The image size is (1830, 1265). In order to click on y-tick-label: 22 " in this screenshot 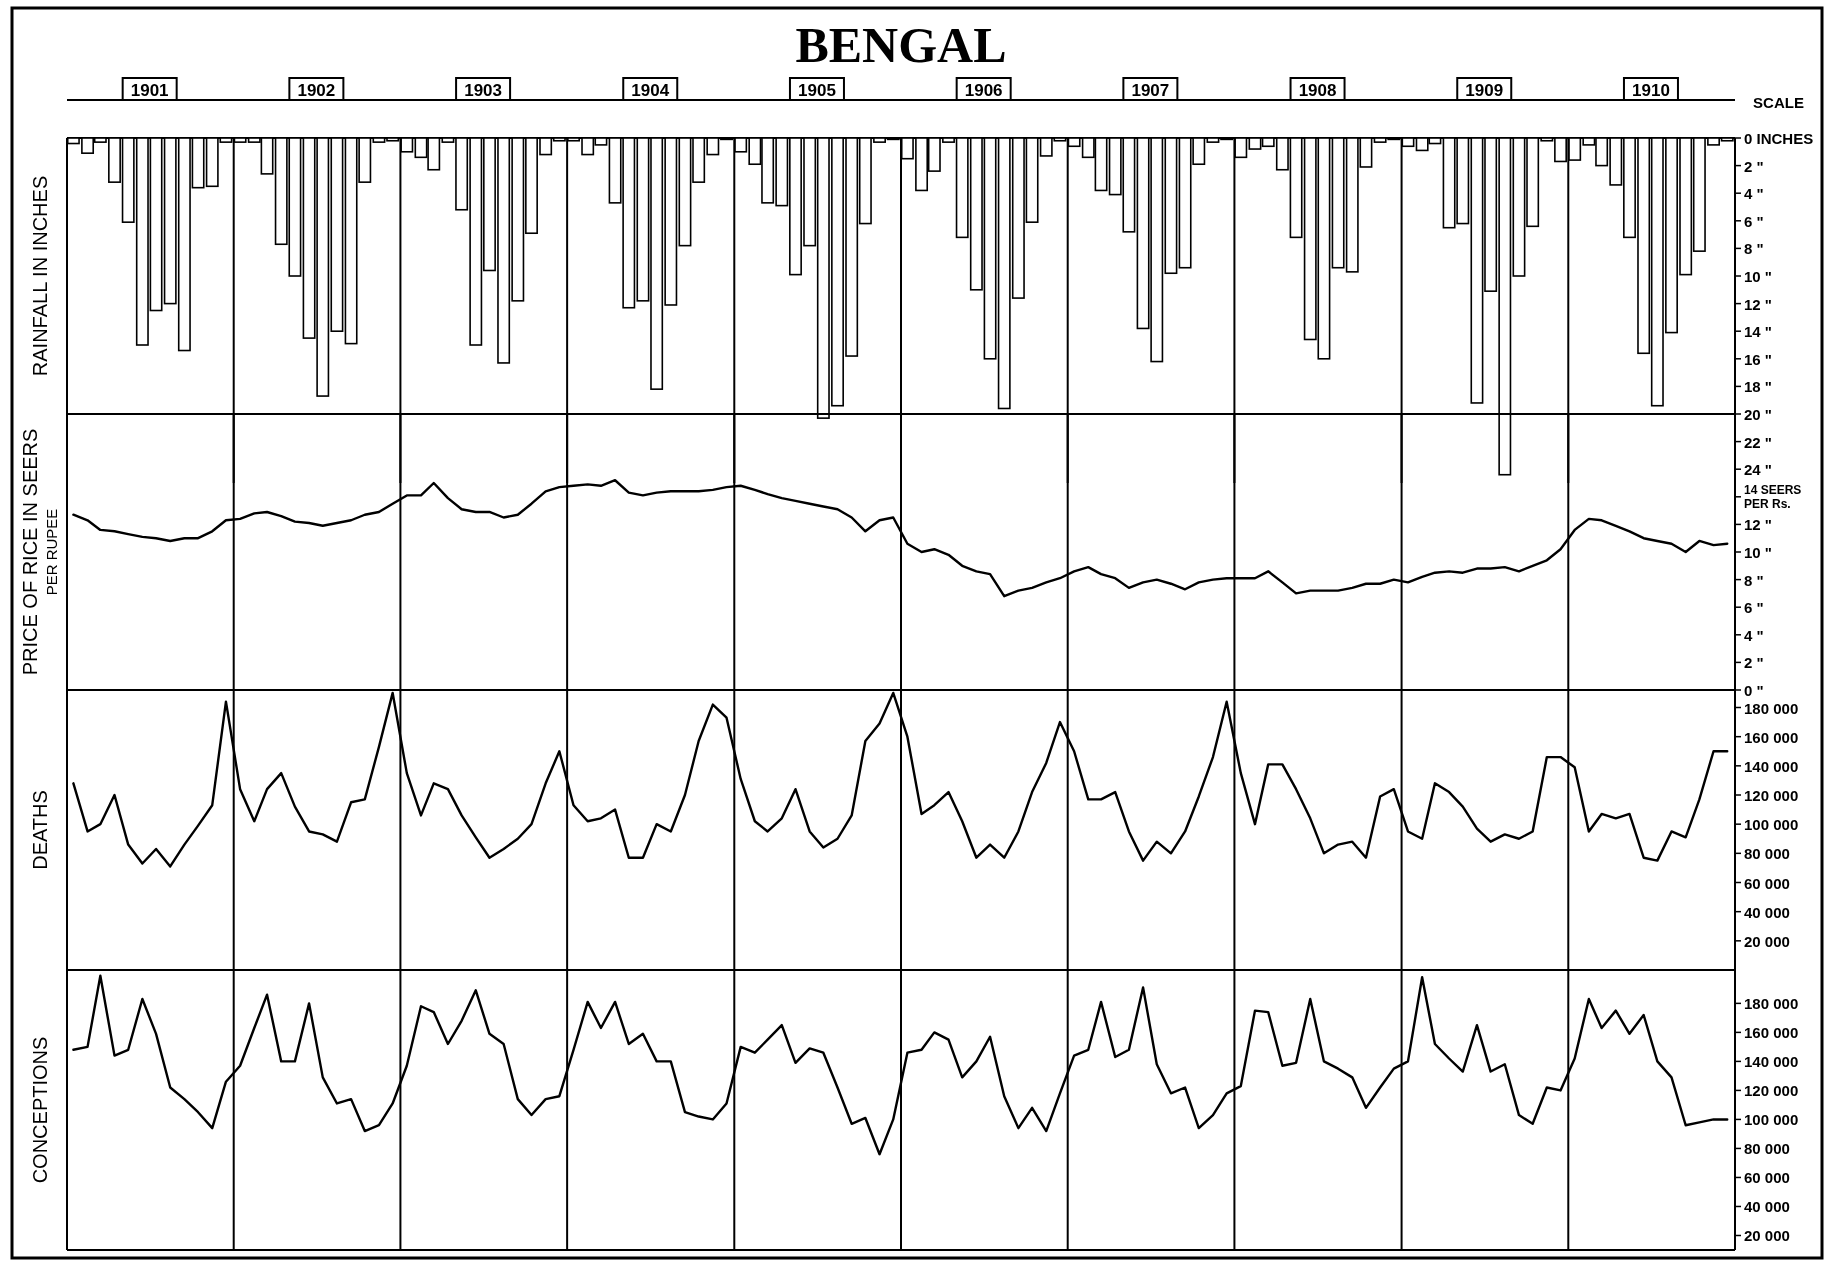, I will do `click(1758, 442)`.